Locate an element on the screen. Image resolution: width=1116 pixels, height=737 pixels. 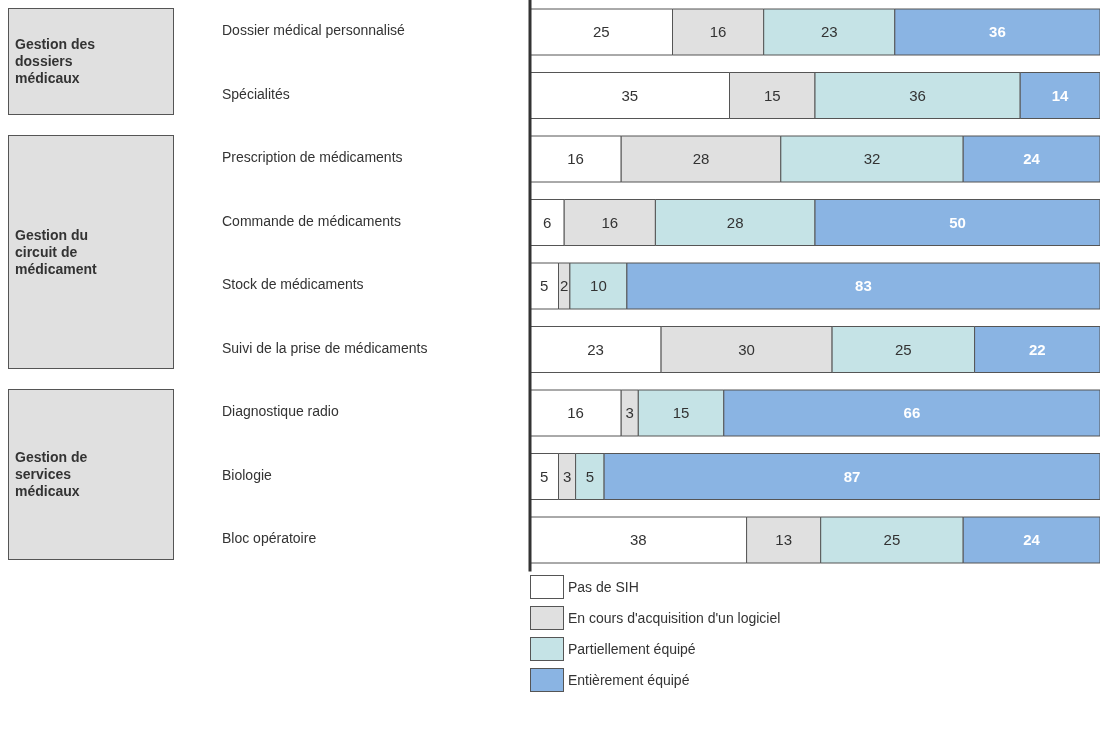
data-label: 66 is located at coordinates (912, 413).